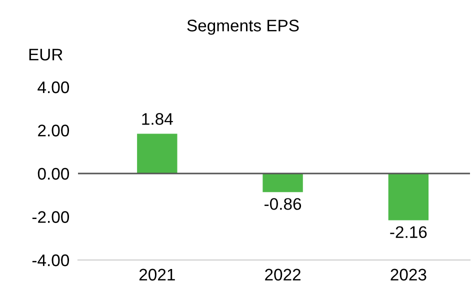 The width and height of the screenshot is (473, 287). What do you see at coordinates (54, 174) in the screenshot?
I see `y-tick-label: 0.00` at bounding box center [54, 174].